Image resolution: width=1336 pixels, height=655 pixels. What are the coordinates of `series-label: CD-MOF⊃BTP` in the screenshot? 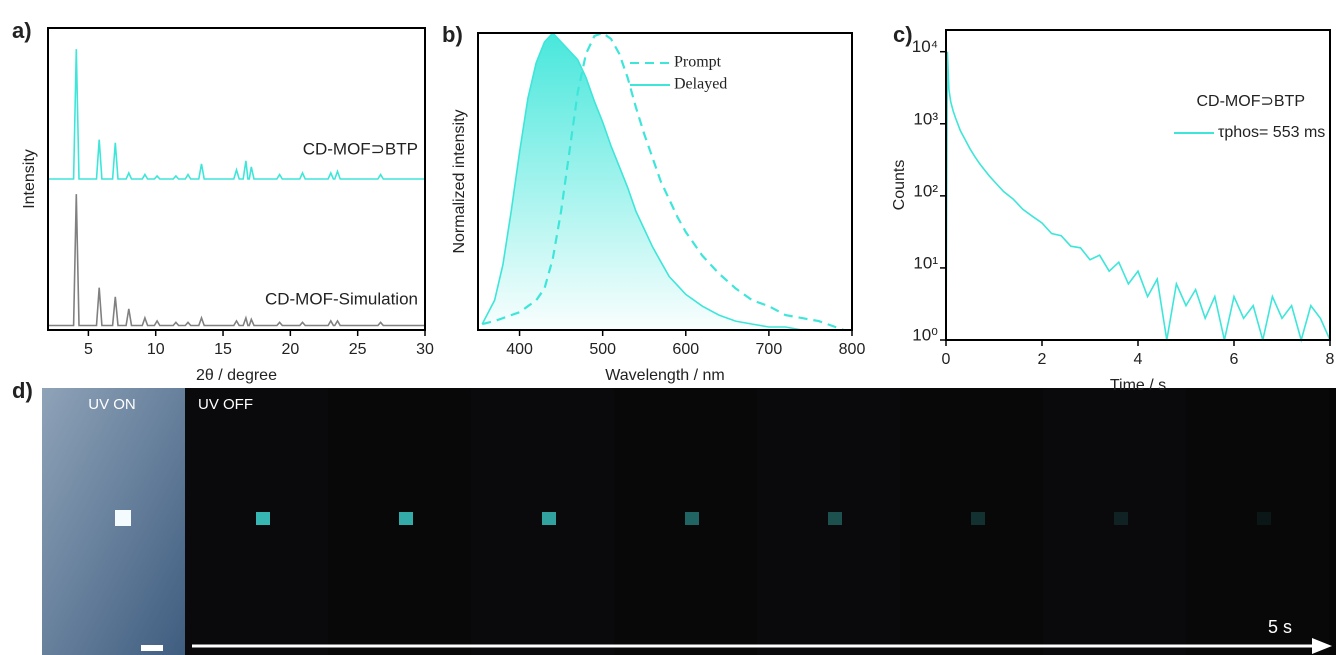 It's located at (360, 148).